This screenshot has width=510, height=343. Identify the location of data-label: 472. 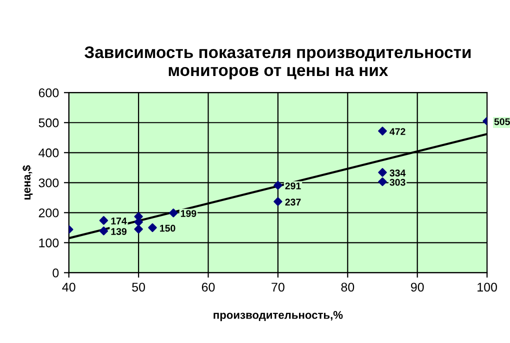
(398, 131).